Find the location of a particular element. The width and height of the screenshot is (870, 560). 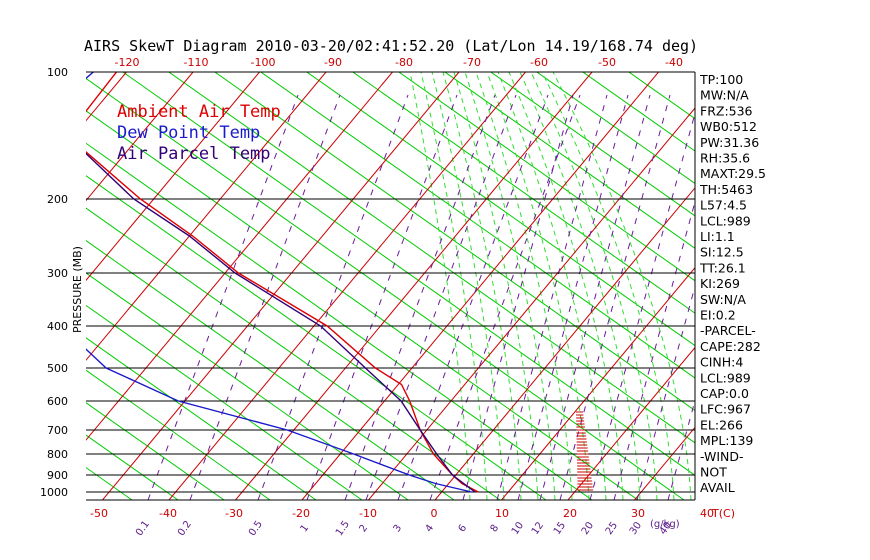

pressure-tick-label: 300 is located at coordinates (57, 273).